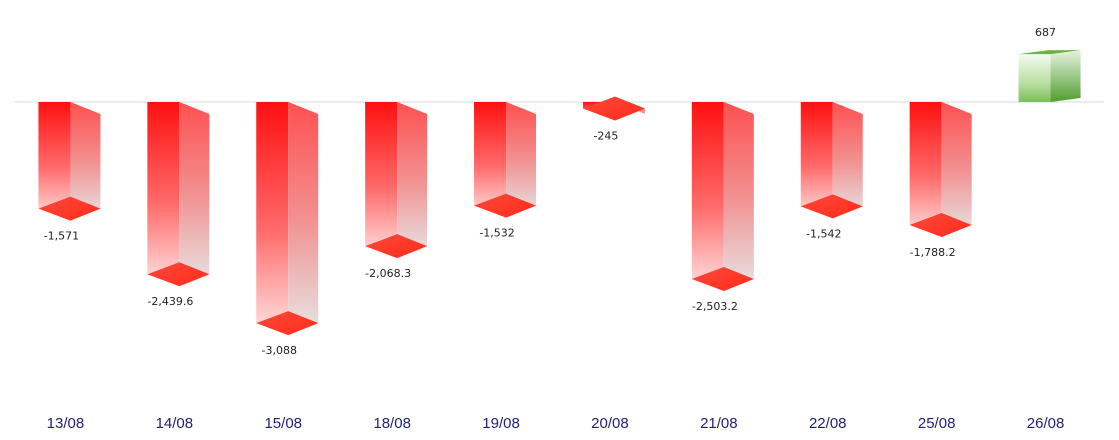  I want to click on bar-18/08, so click(396, 180).